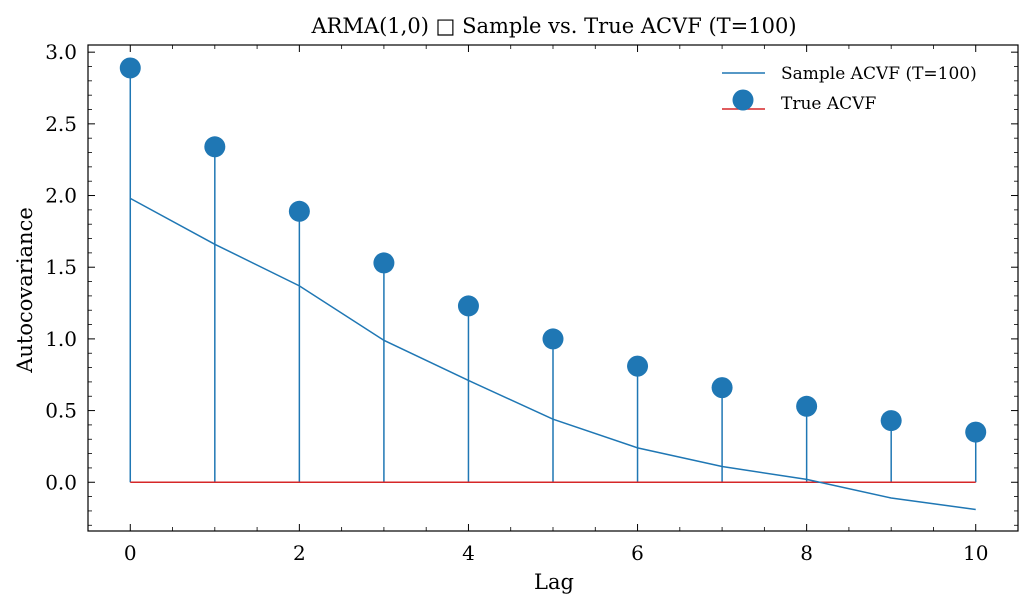 The width and height of the screenshot is (1033, 610). What do you see at coordinates (130, 553) in the screenshot?
I see `x-tick-label: 0` at bounding box center [130, 553].